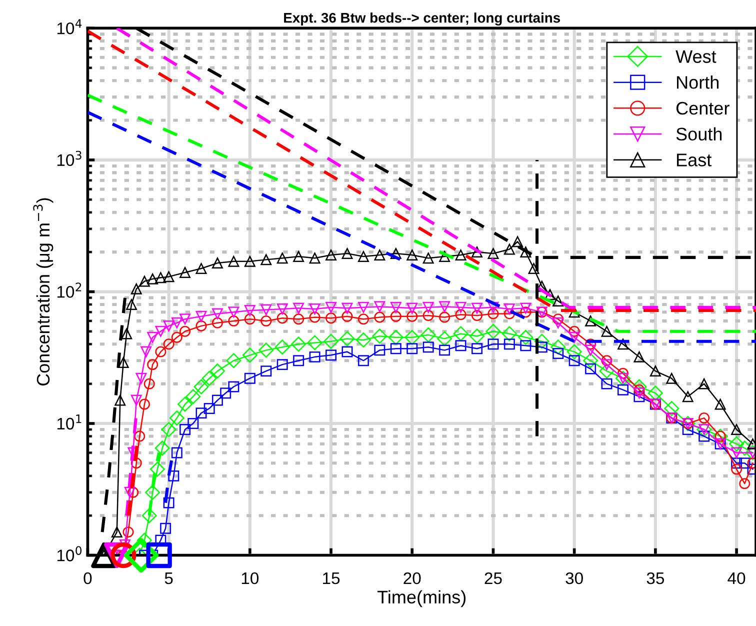  Describe the element at coordinates (698, 82) in the screenshot. I see `legend-label: North` at that location.